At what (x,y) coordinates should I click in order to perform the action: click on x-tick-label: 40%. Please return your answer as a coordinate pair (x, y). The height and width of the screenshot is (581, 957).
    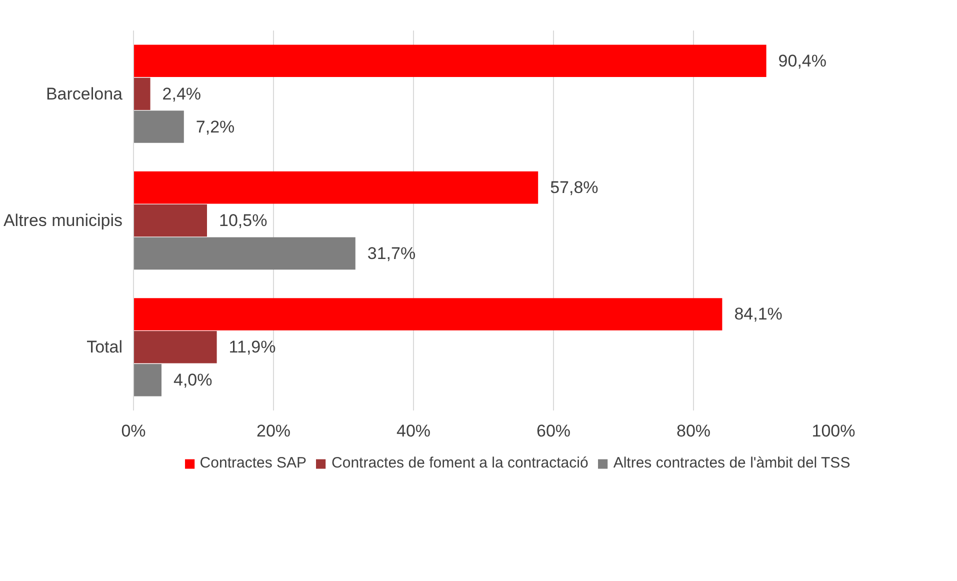
    Looking at the image, I should click on (413, 431).